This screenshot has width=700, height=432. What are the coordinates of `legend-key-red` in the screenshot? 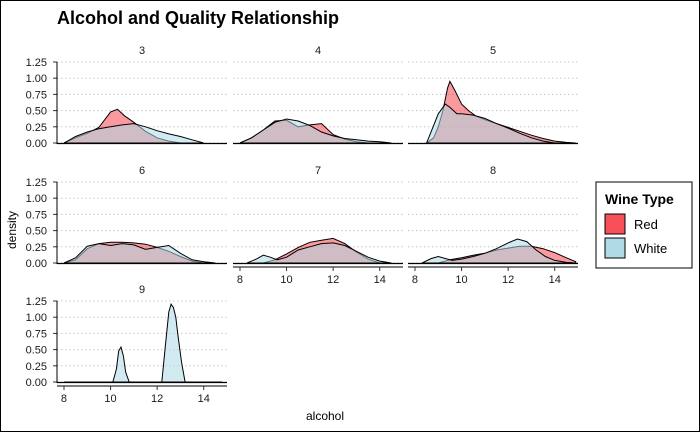 It's located at (615, 224).